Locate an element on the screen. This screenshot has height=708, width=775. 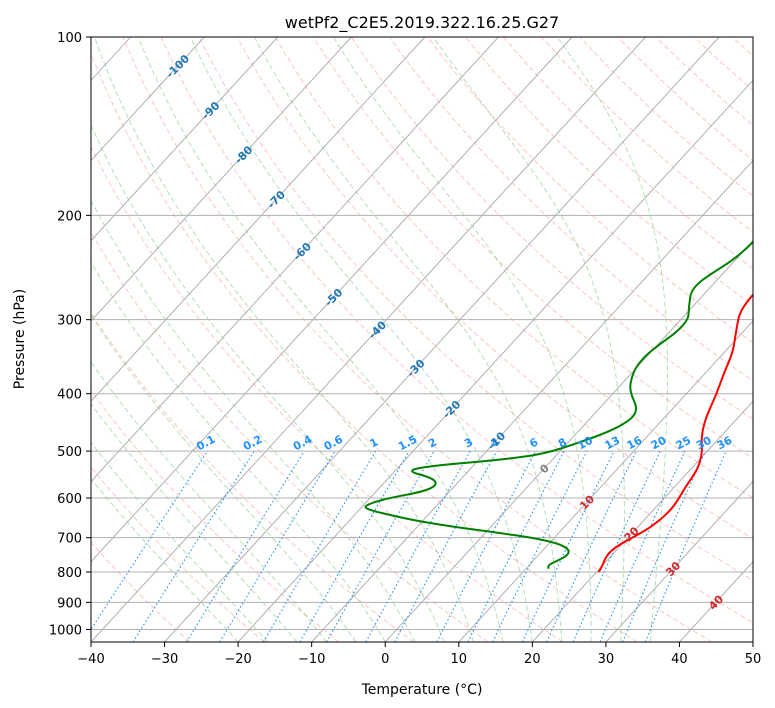
mixing-ratio-label: 16 is located at coordinates (635, 442).